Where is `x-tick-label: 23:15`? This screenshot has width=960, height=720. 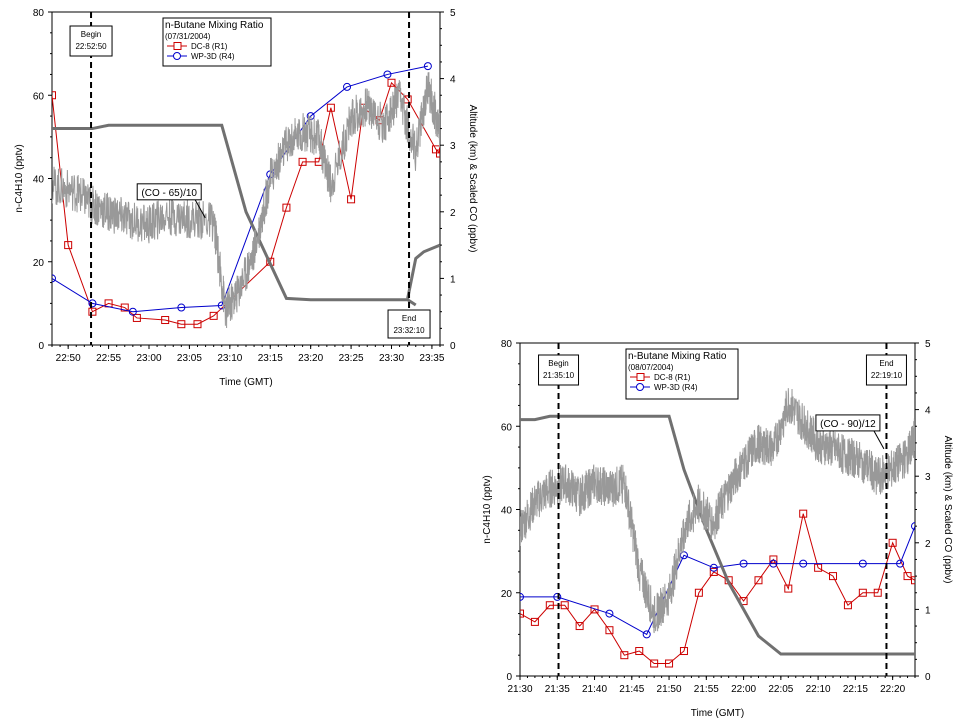 x-tick-label: 23:15 is located at coordinates (270, 358).